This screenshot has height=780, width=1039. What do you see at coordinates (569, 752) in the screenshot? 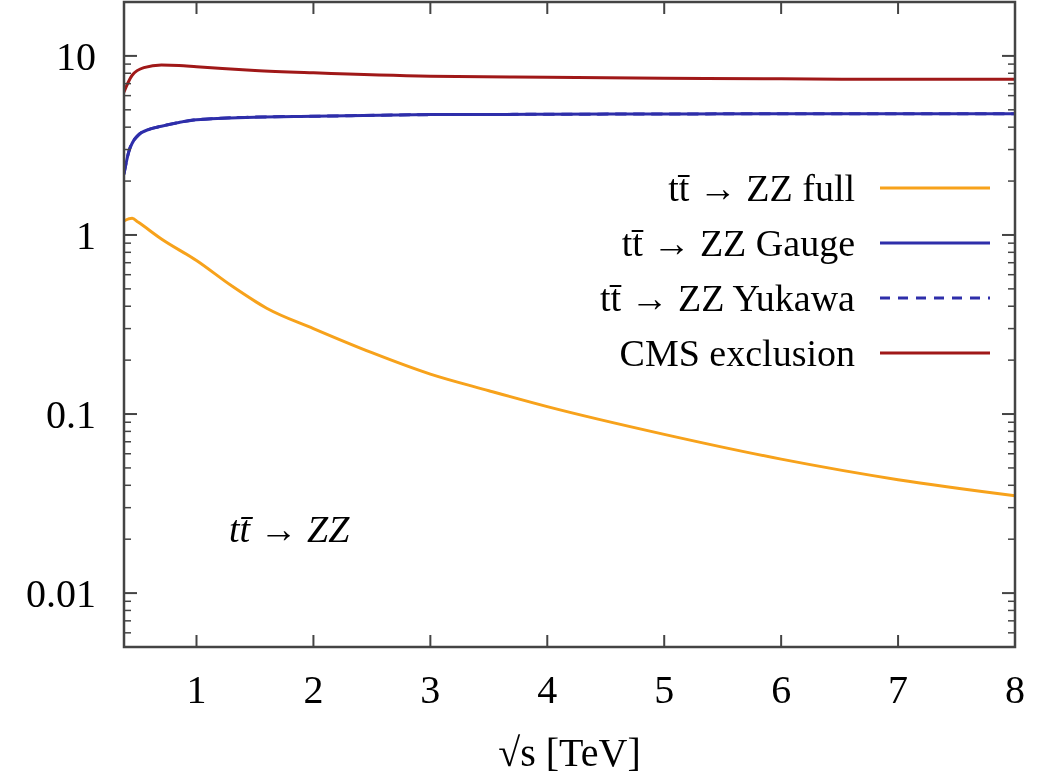
I see `x-axis-title: √s [TeV]` at bounding box center [569, 752].